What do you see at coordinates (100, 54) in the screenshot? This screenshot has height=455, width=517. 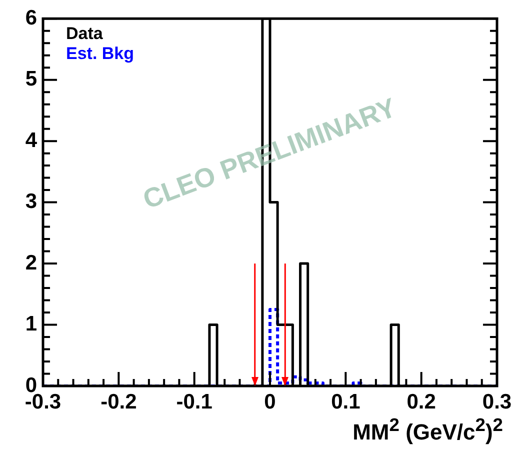 I see `text: Est. Bkg` at bounding box center [100, 54].